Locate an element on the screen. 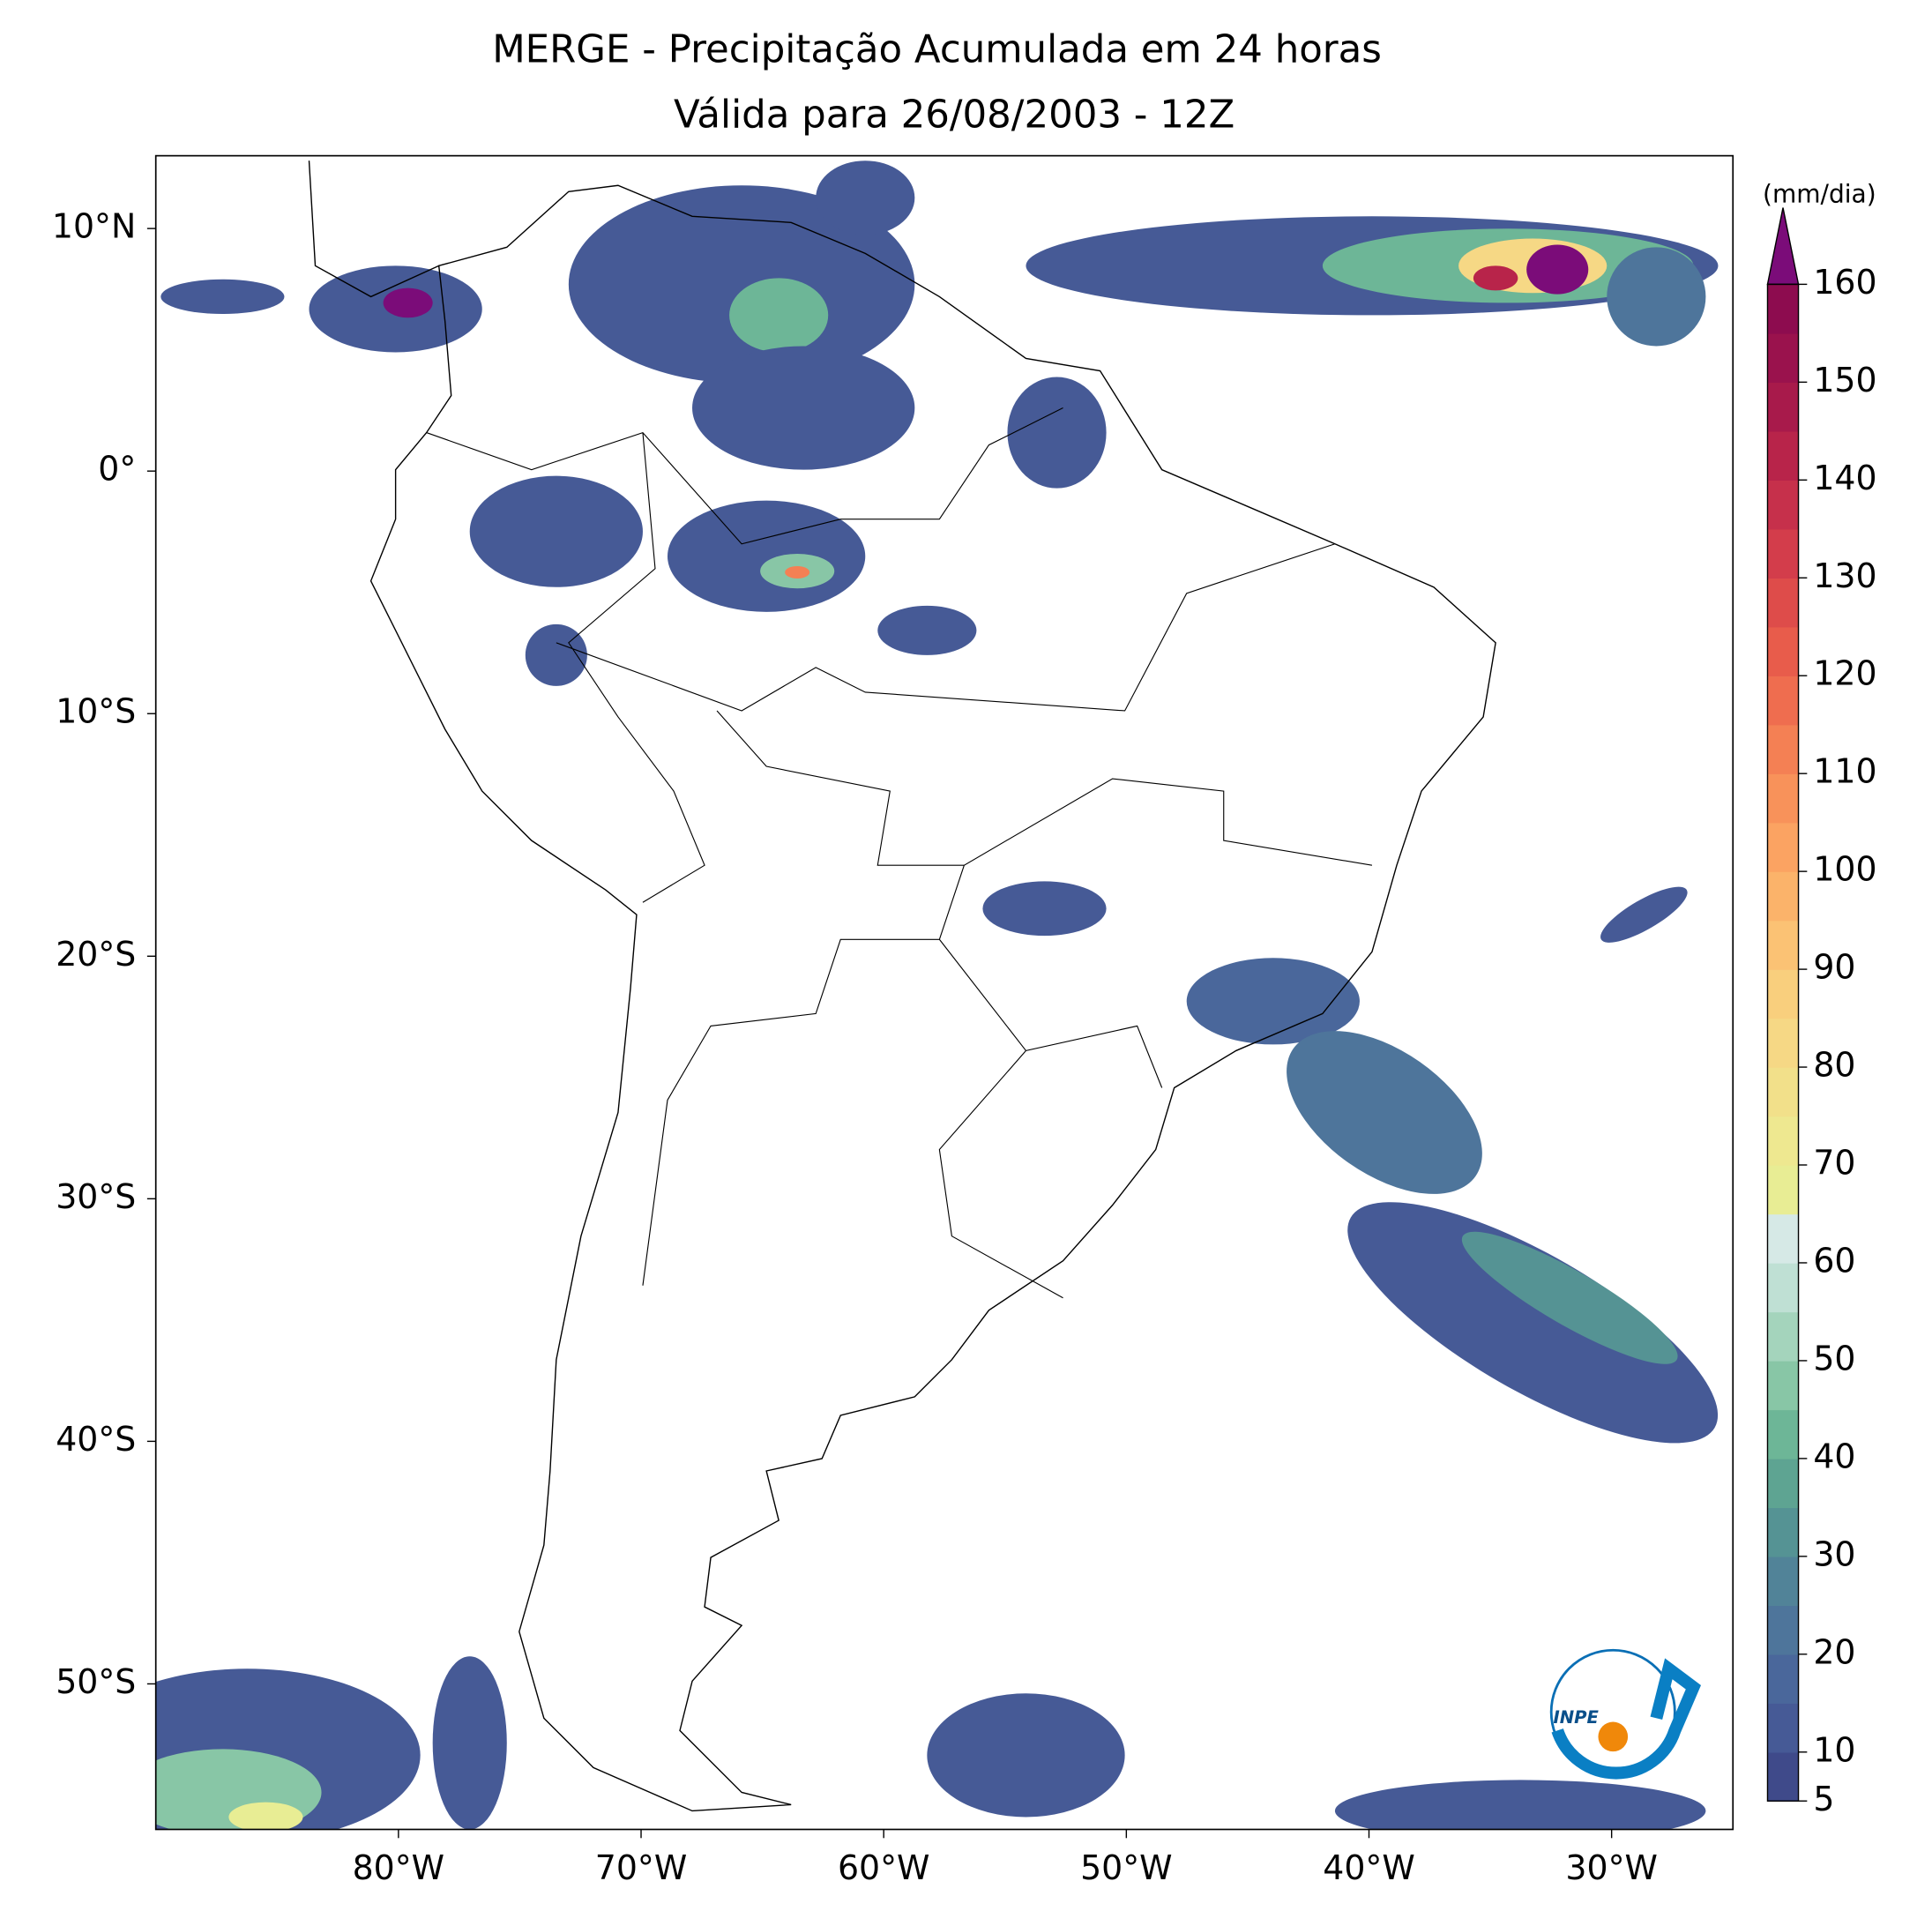 This screenshot has height=1911, width=1932. y-tick-label: 10°S is located at coordinates (96, 712).